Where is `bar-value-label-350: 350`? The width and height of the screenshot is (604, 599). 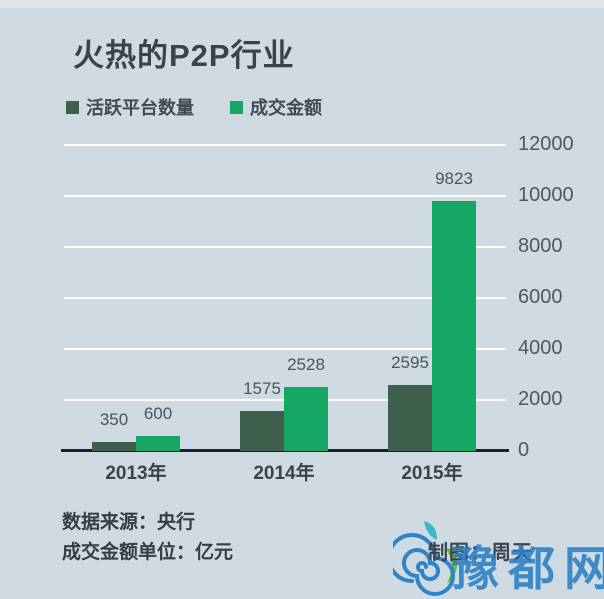 bar-value-label-350: 350 is located at coordinates (114, 419).